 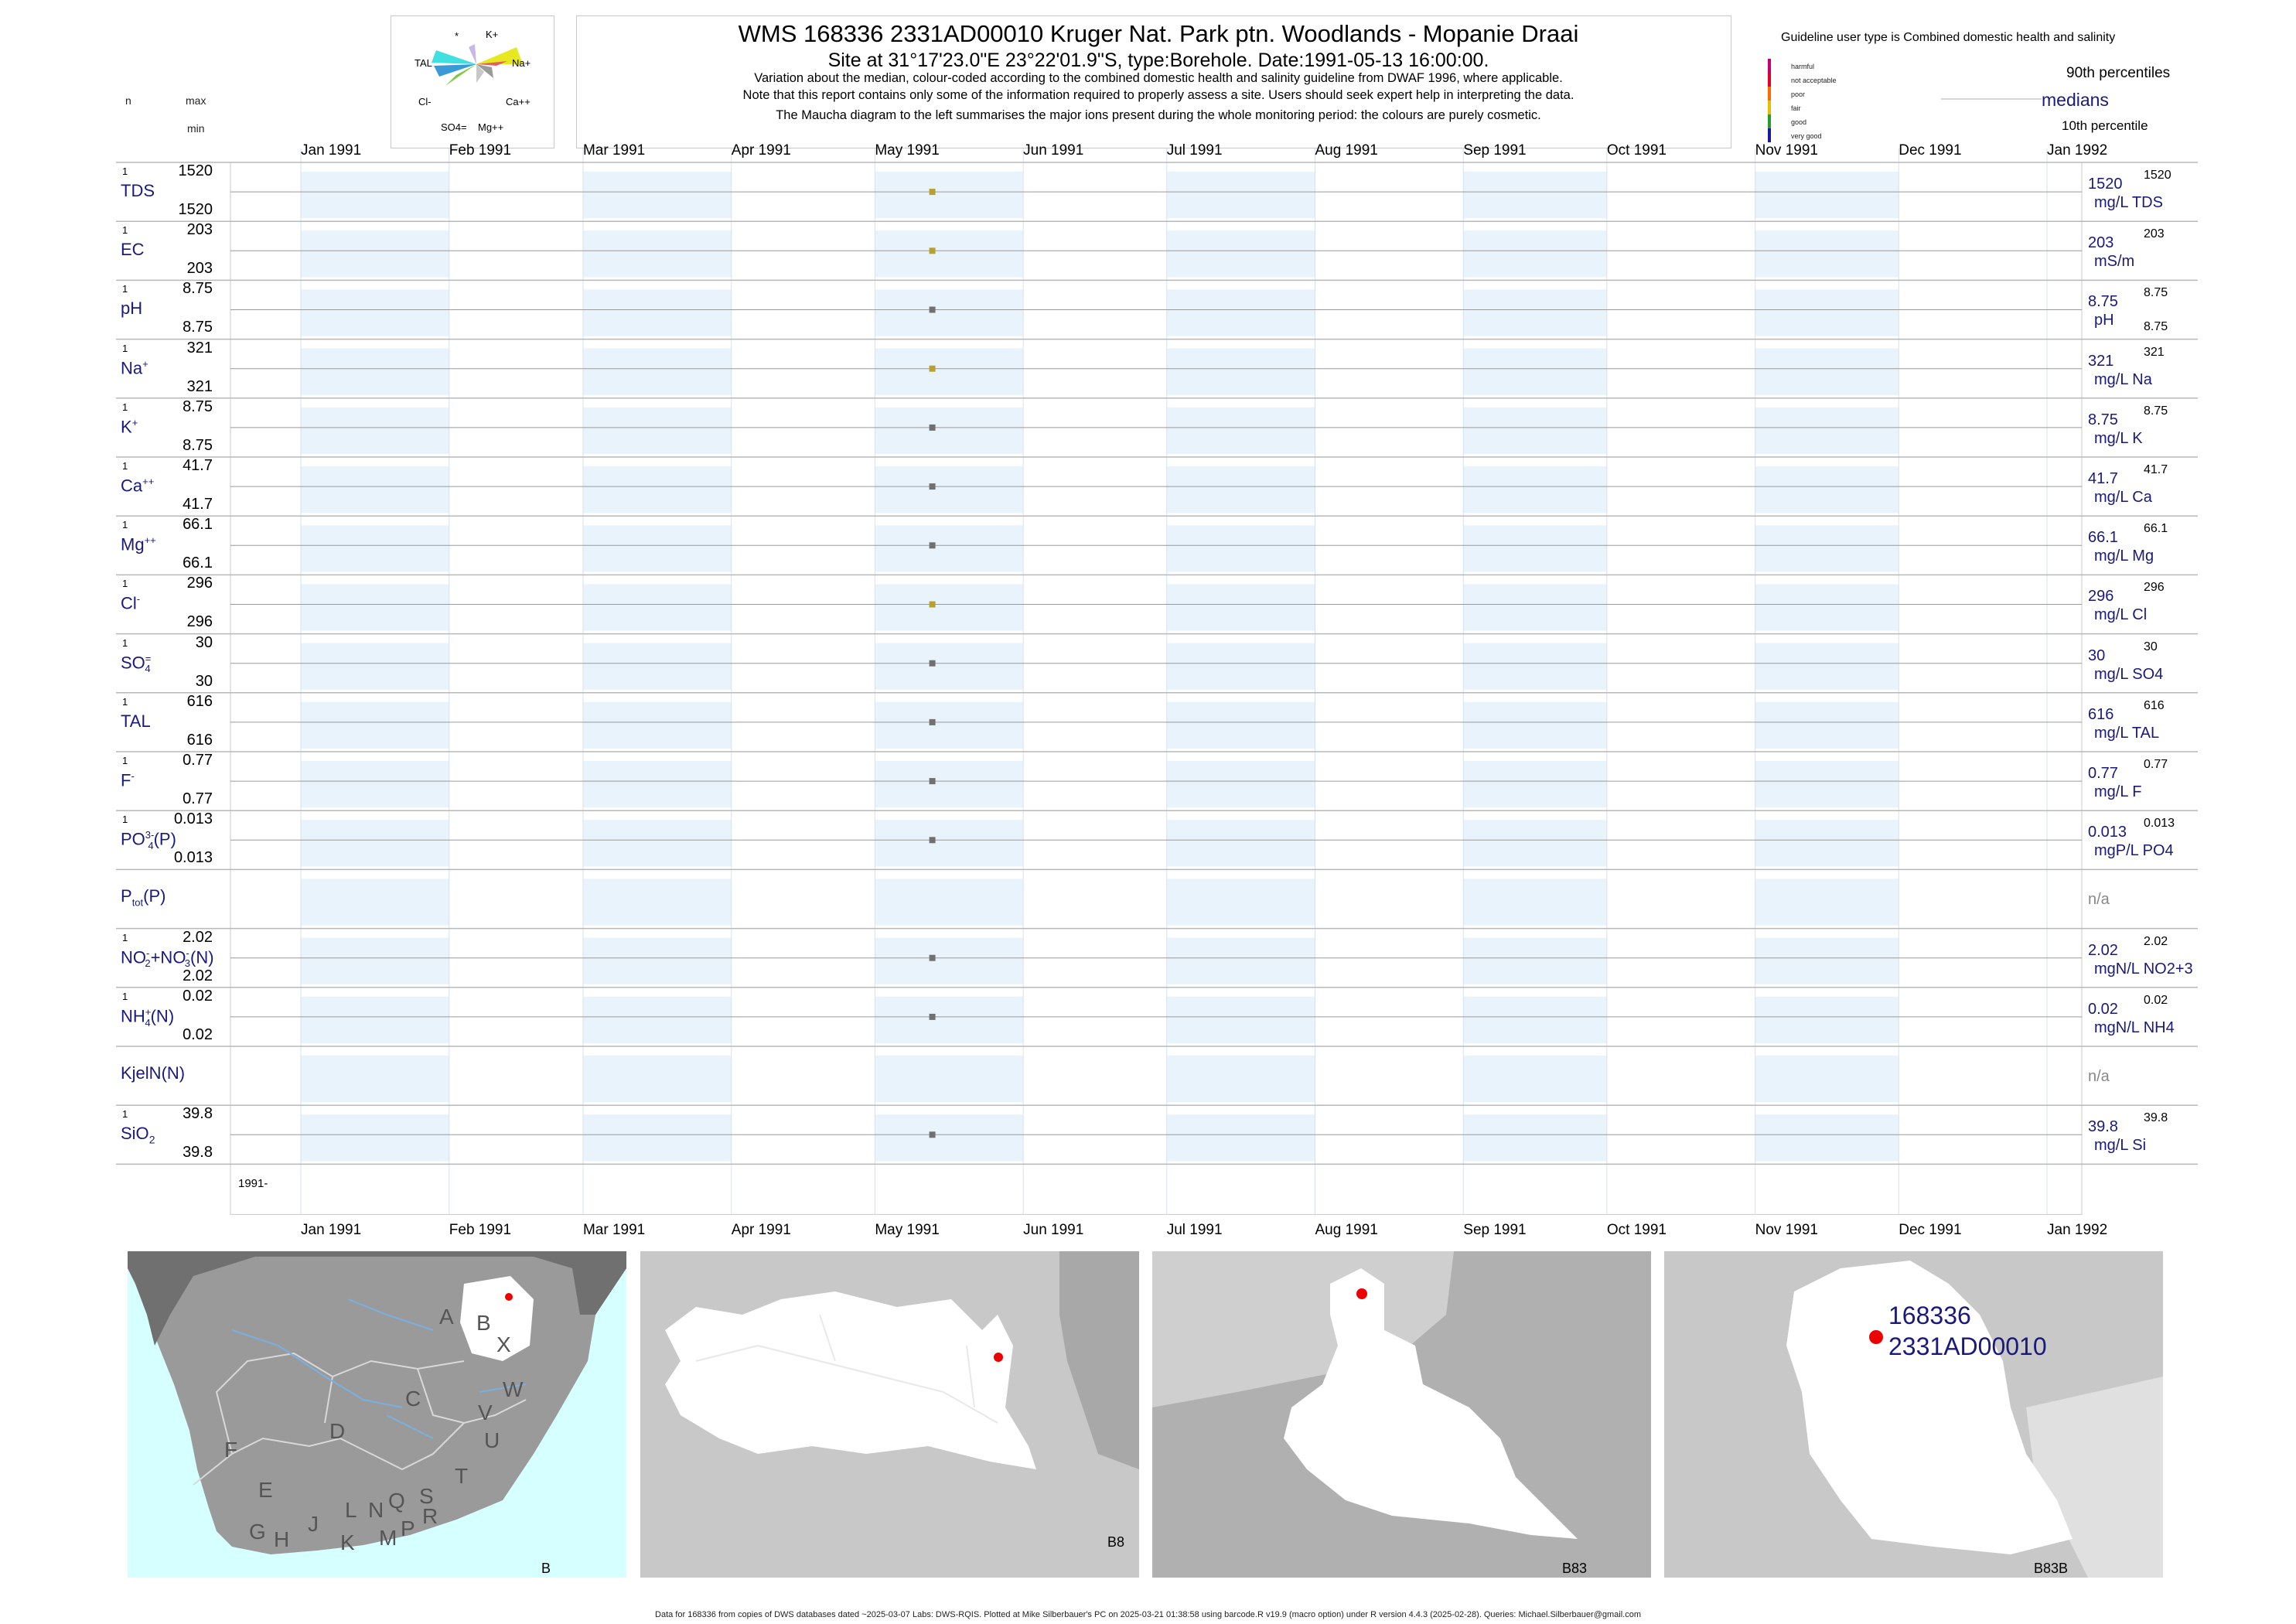 I want to click on x-tick-label-bottom: Aug 1991, so click(x=1346, y=1230).